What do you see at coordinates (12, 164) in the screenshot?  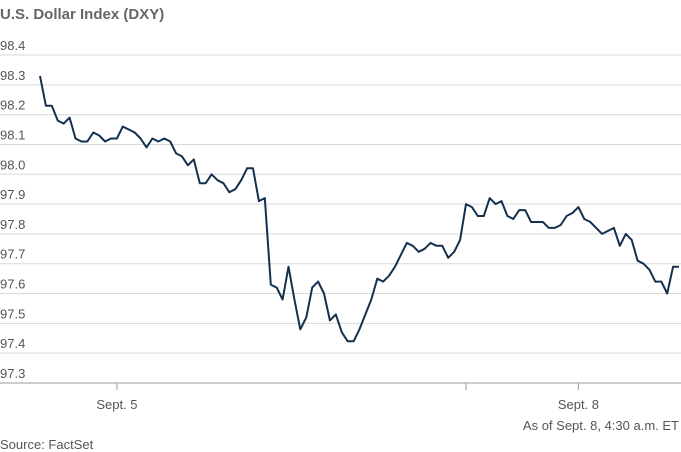 I see `y-tick-label: 98.0` at bounding box center [12, 164].